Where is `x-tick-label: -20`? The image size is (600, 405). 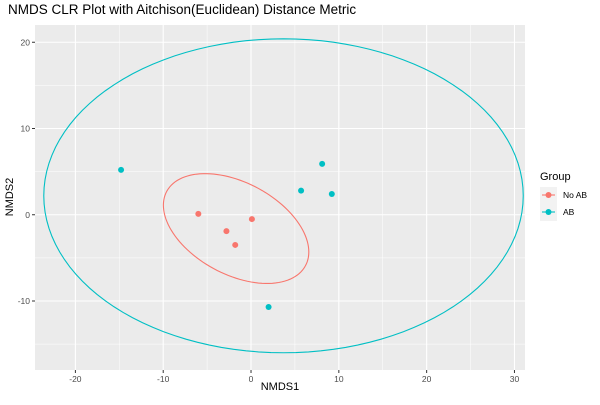
x-tick-label: -20 is located at coordinates (75, 379).